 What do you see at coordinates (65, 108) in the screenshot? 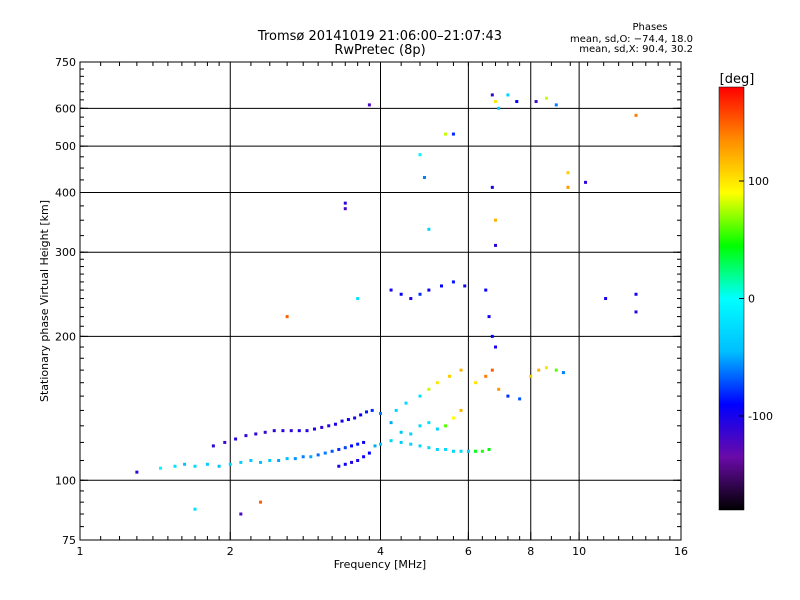
I see `y-tick-label: 600` at bounding box center [65, 108].